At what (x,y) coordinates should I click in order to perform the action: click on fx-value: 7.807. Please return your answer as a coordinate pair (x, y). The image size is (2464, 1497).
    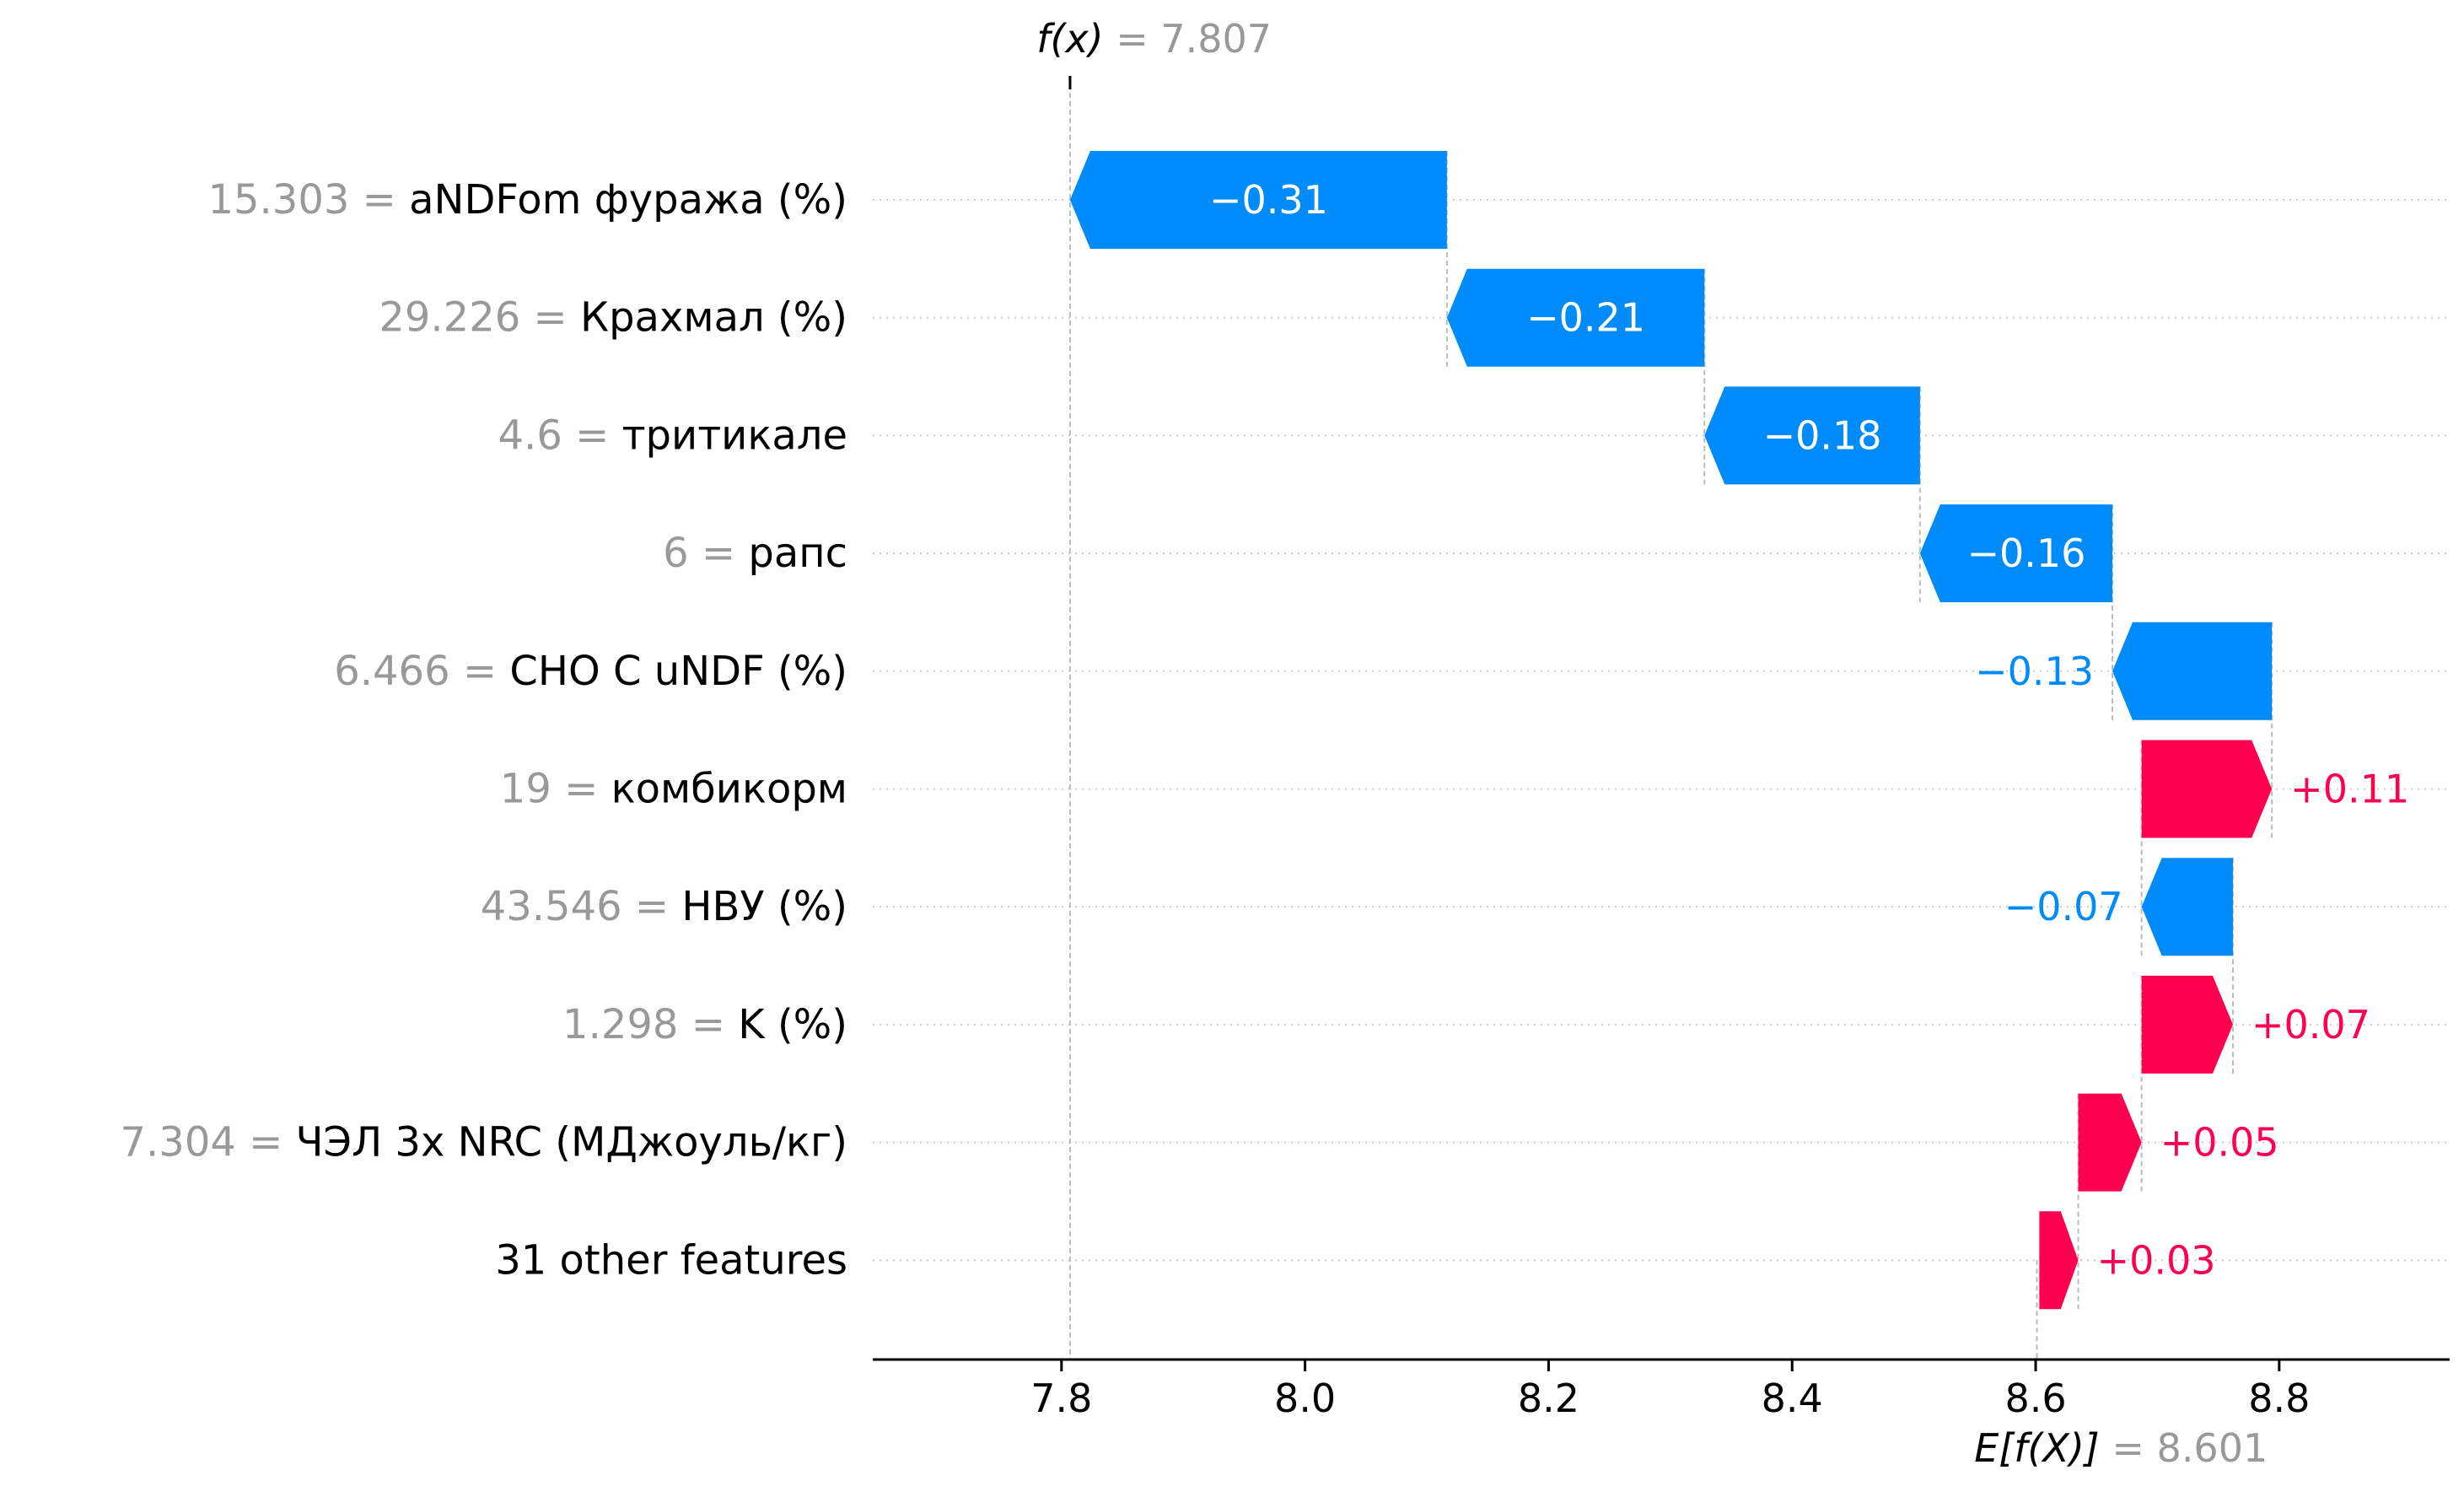
    Looking at the image, I should click on (1216, 39).